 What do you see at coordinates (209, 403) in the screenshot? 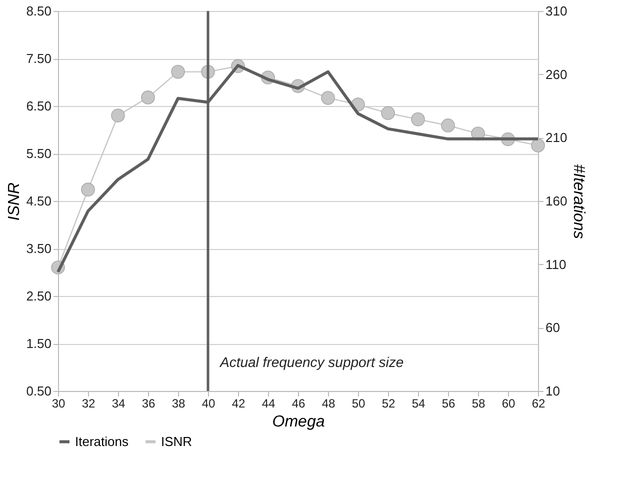
I see `x-tick-label: 40` at bounding box center [209, 403].